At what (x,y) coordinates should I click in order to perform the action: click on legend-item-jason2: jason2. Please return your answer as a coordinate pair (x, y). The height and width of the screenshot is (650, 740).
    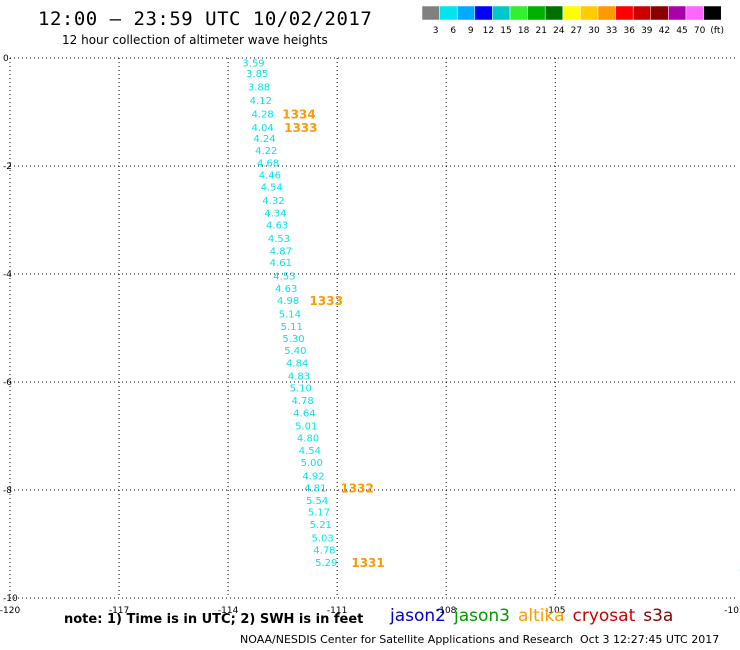
    Looking at the image, I should click on (418, 616).